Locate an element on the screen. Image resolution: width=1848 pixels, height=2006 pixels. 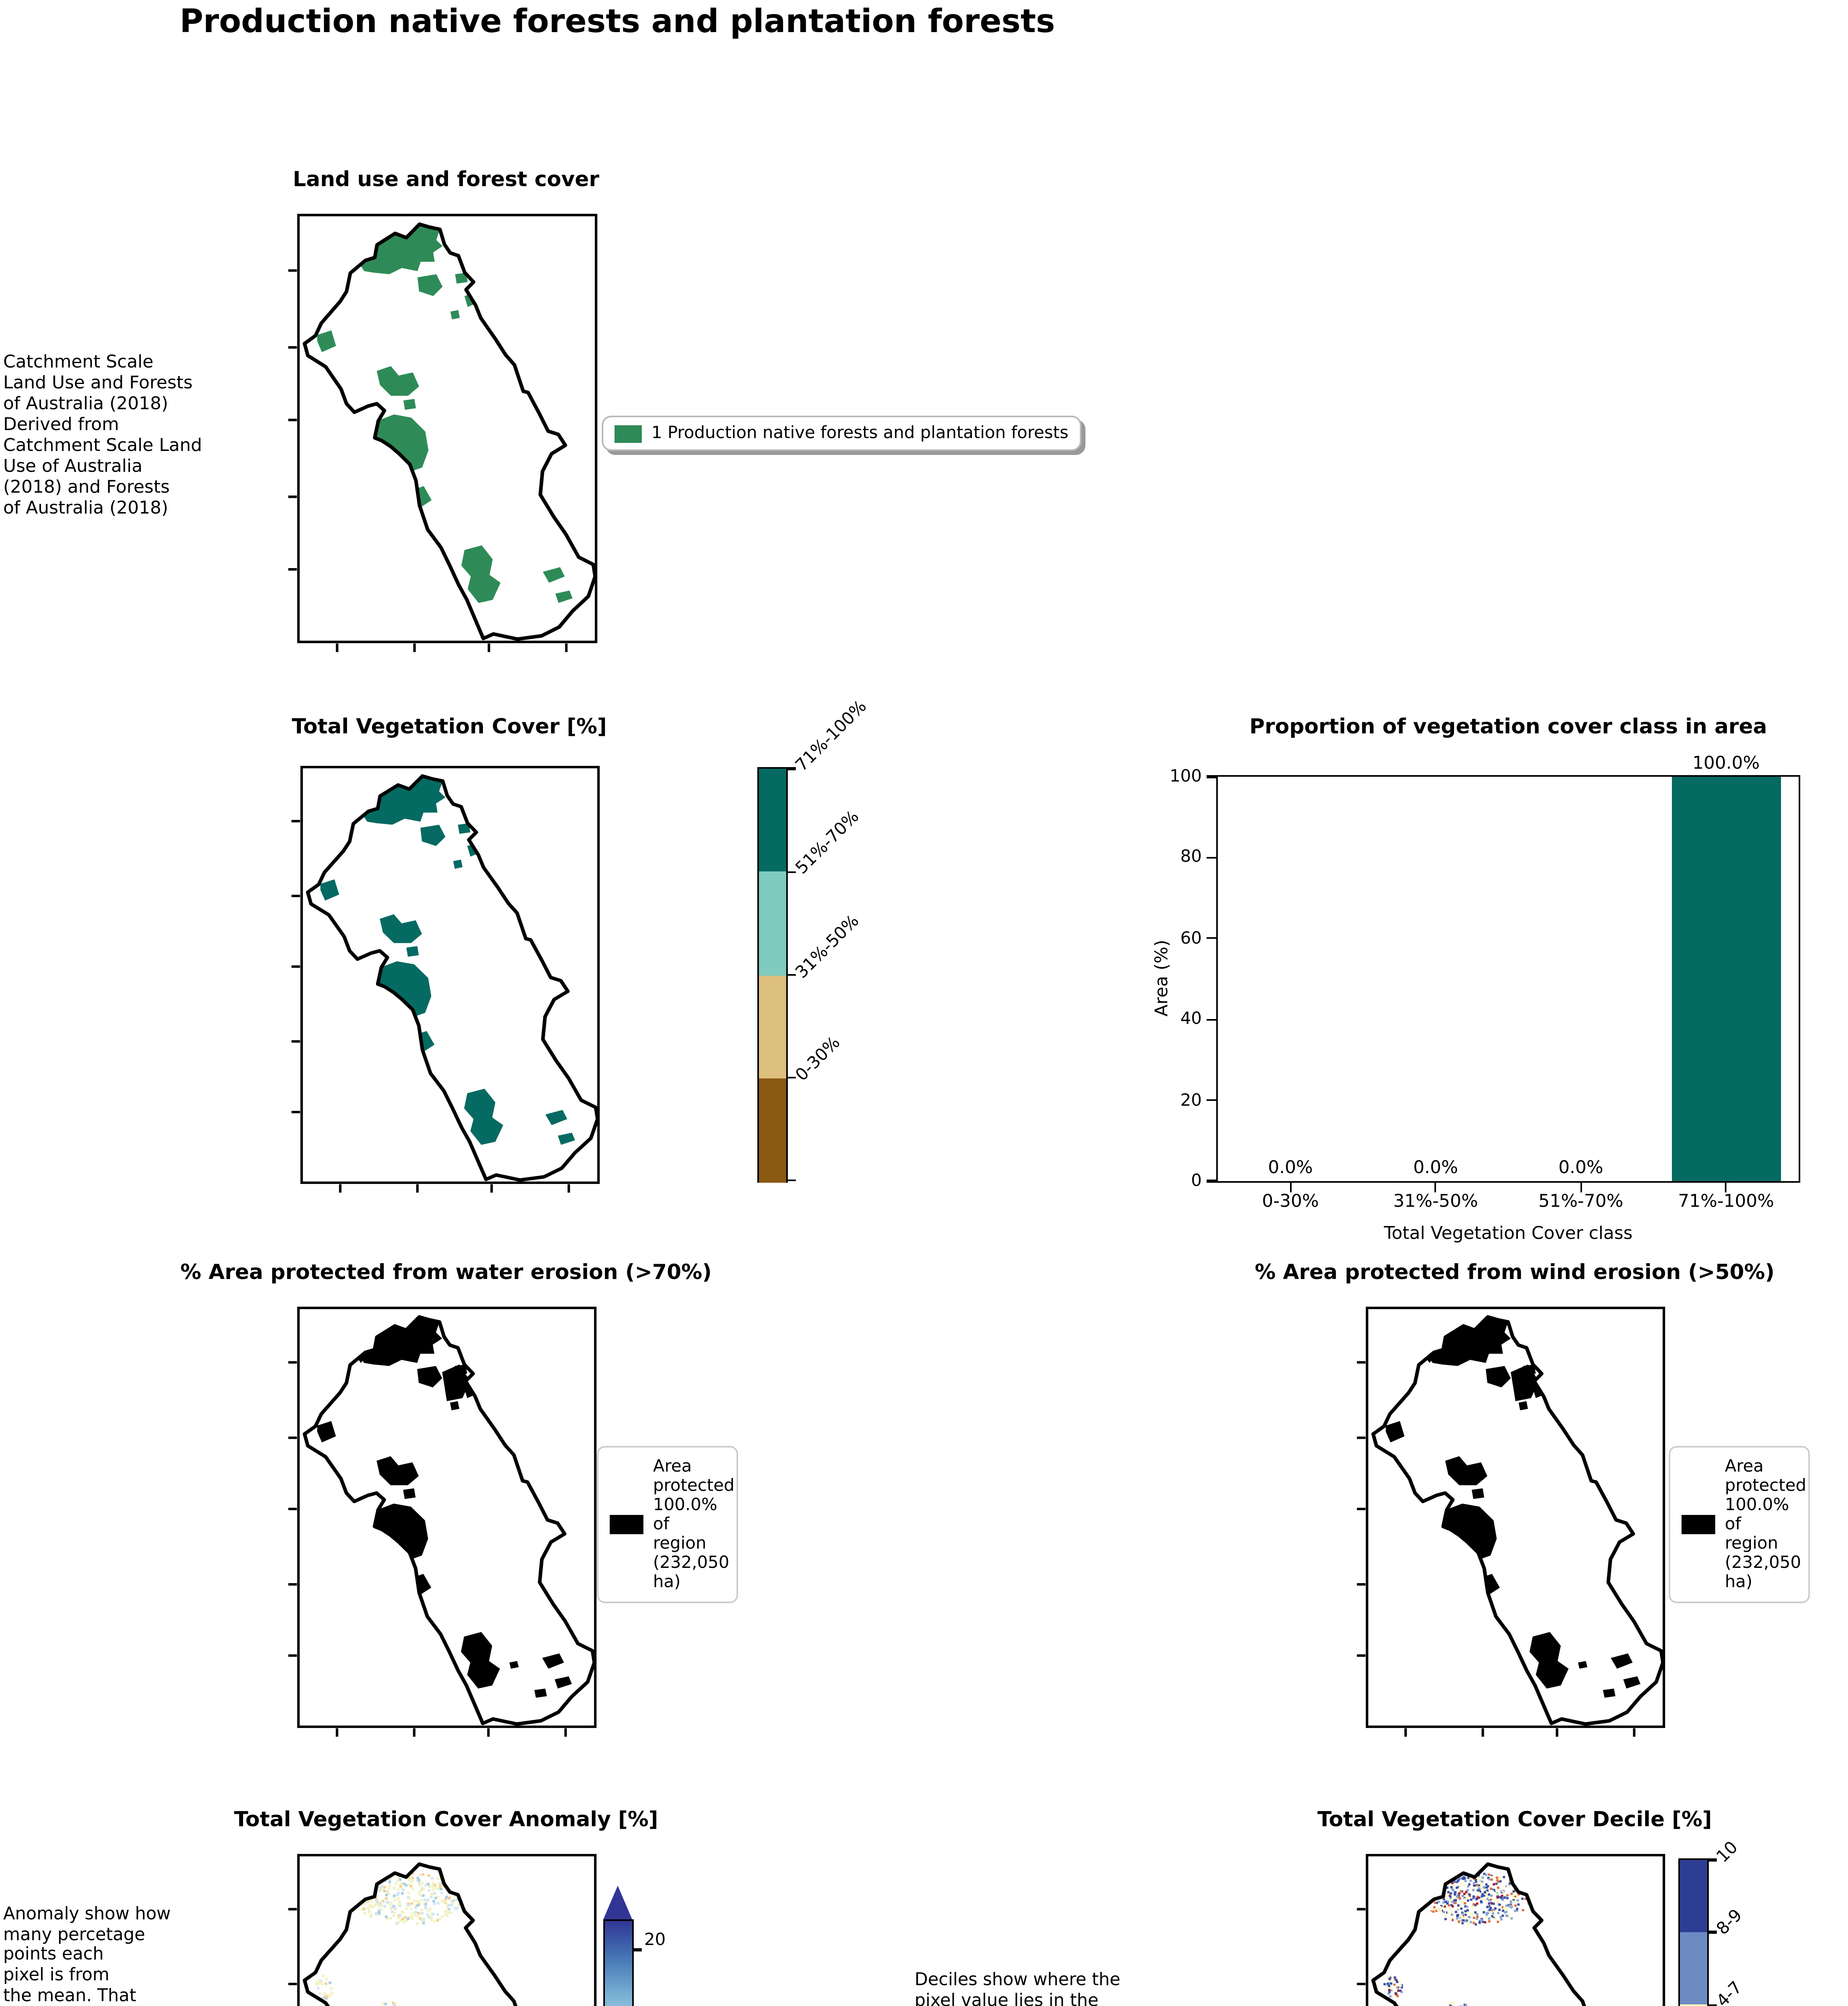
catchment-boundary is located at coordinates (1518, 1935).